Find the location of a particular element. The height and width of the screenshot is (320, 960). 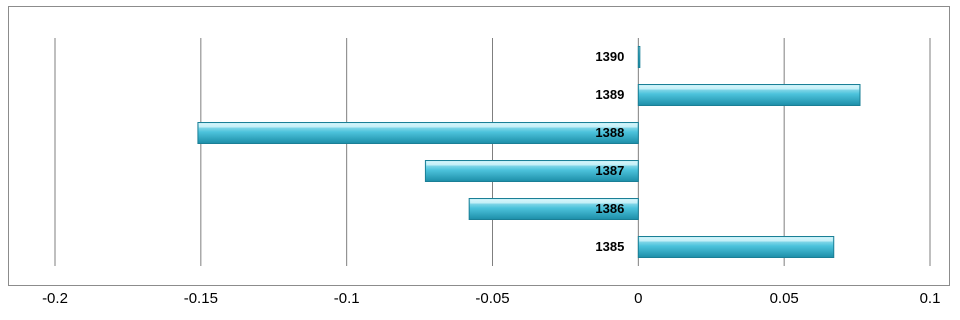

category-label-1387: 1387 is located at coordinates (609, 170).